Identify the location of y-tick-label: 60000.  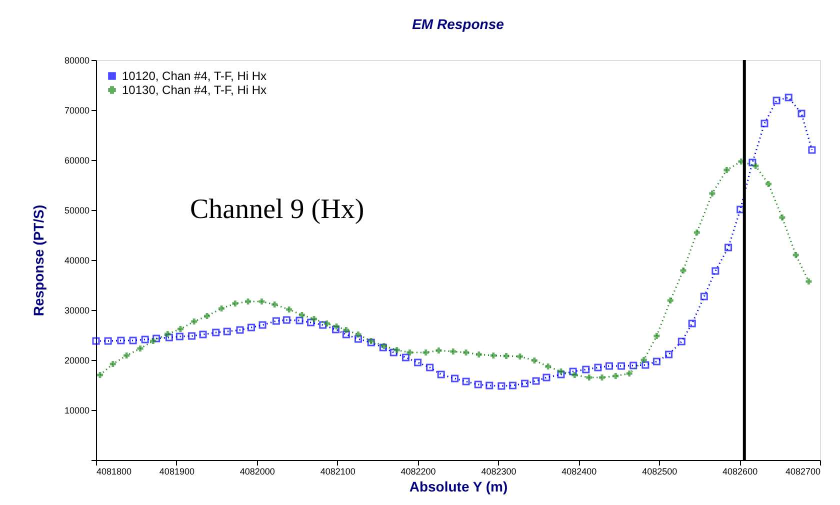
(77, 161).